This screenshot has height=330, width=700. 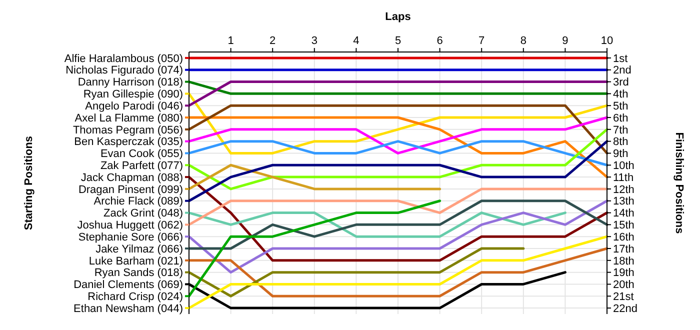 What do you see at coordinates (623, 190) in the screenshot?
I see `y-tick-label: 12th` at bounding box center [623, 190].